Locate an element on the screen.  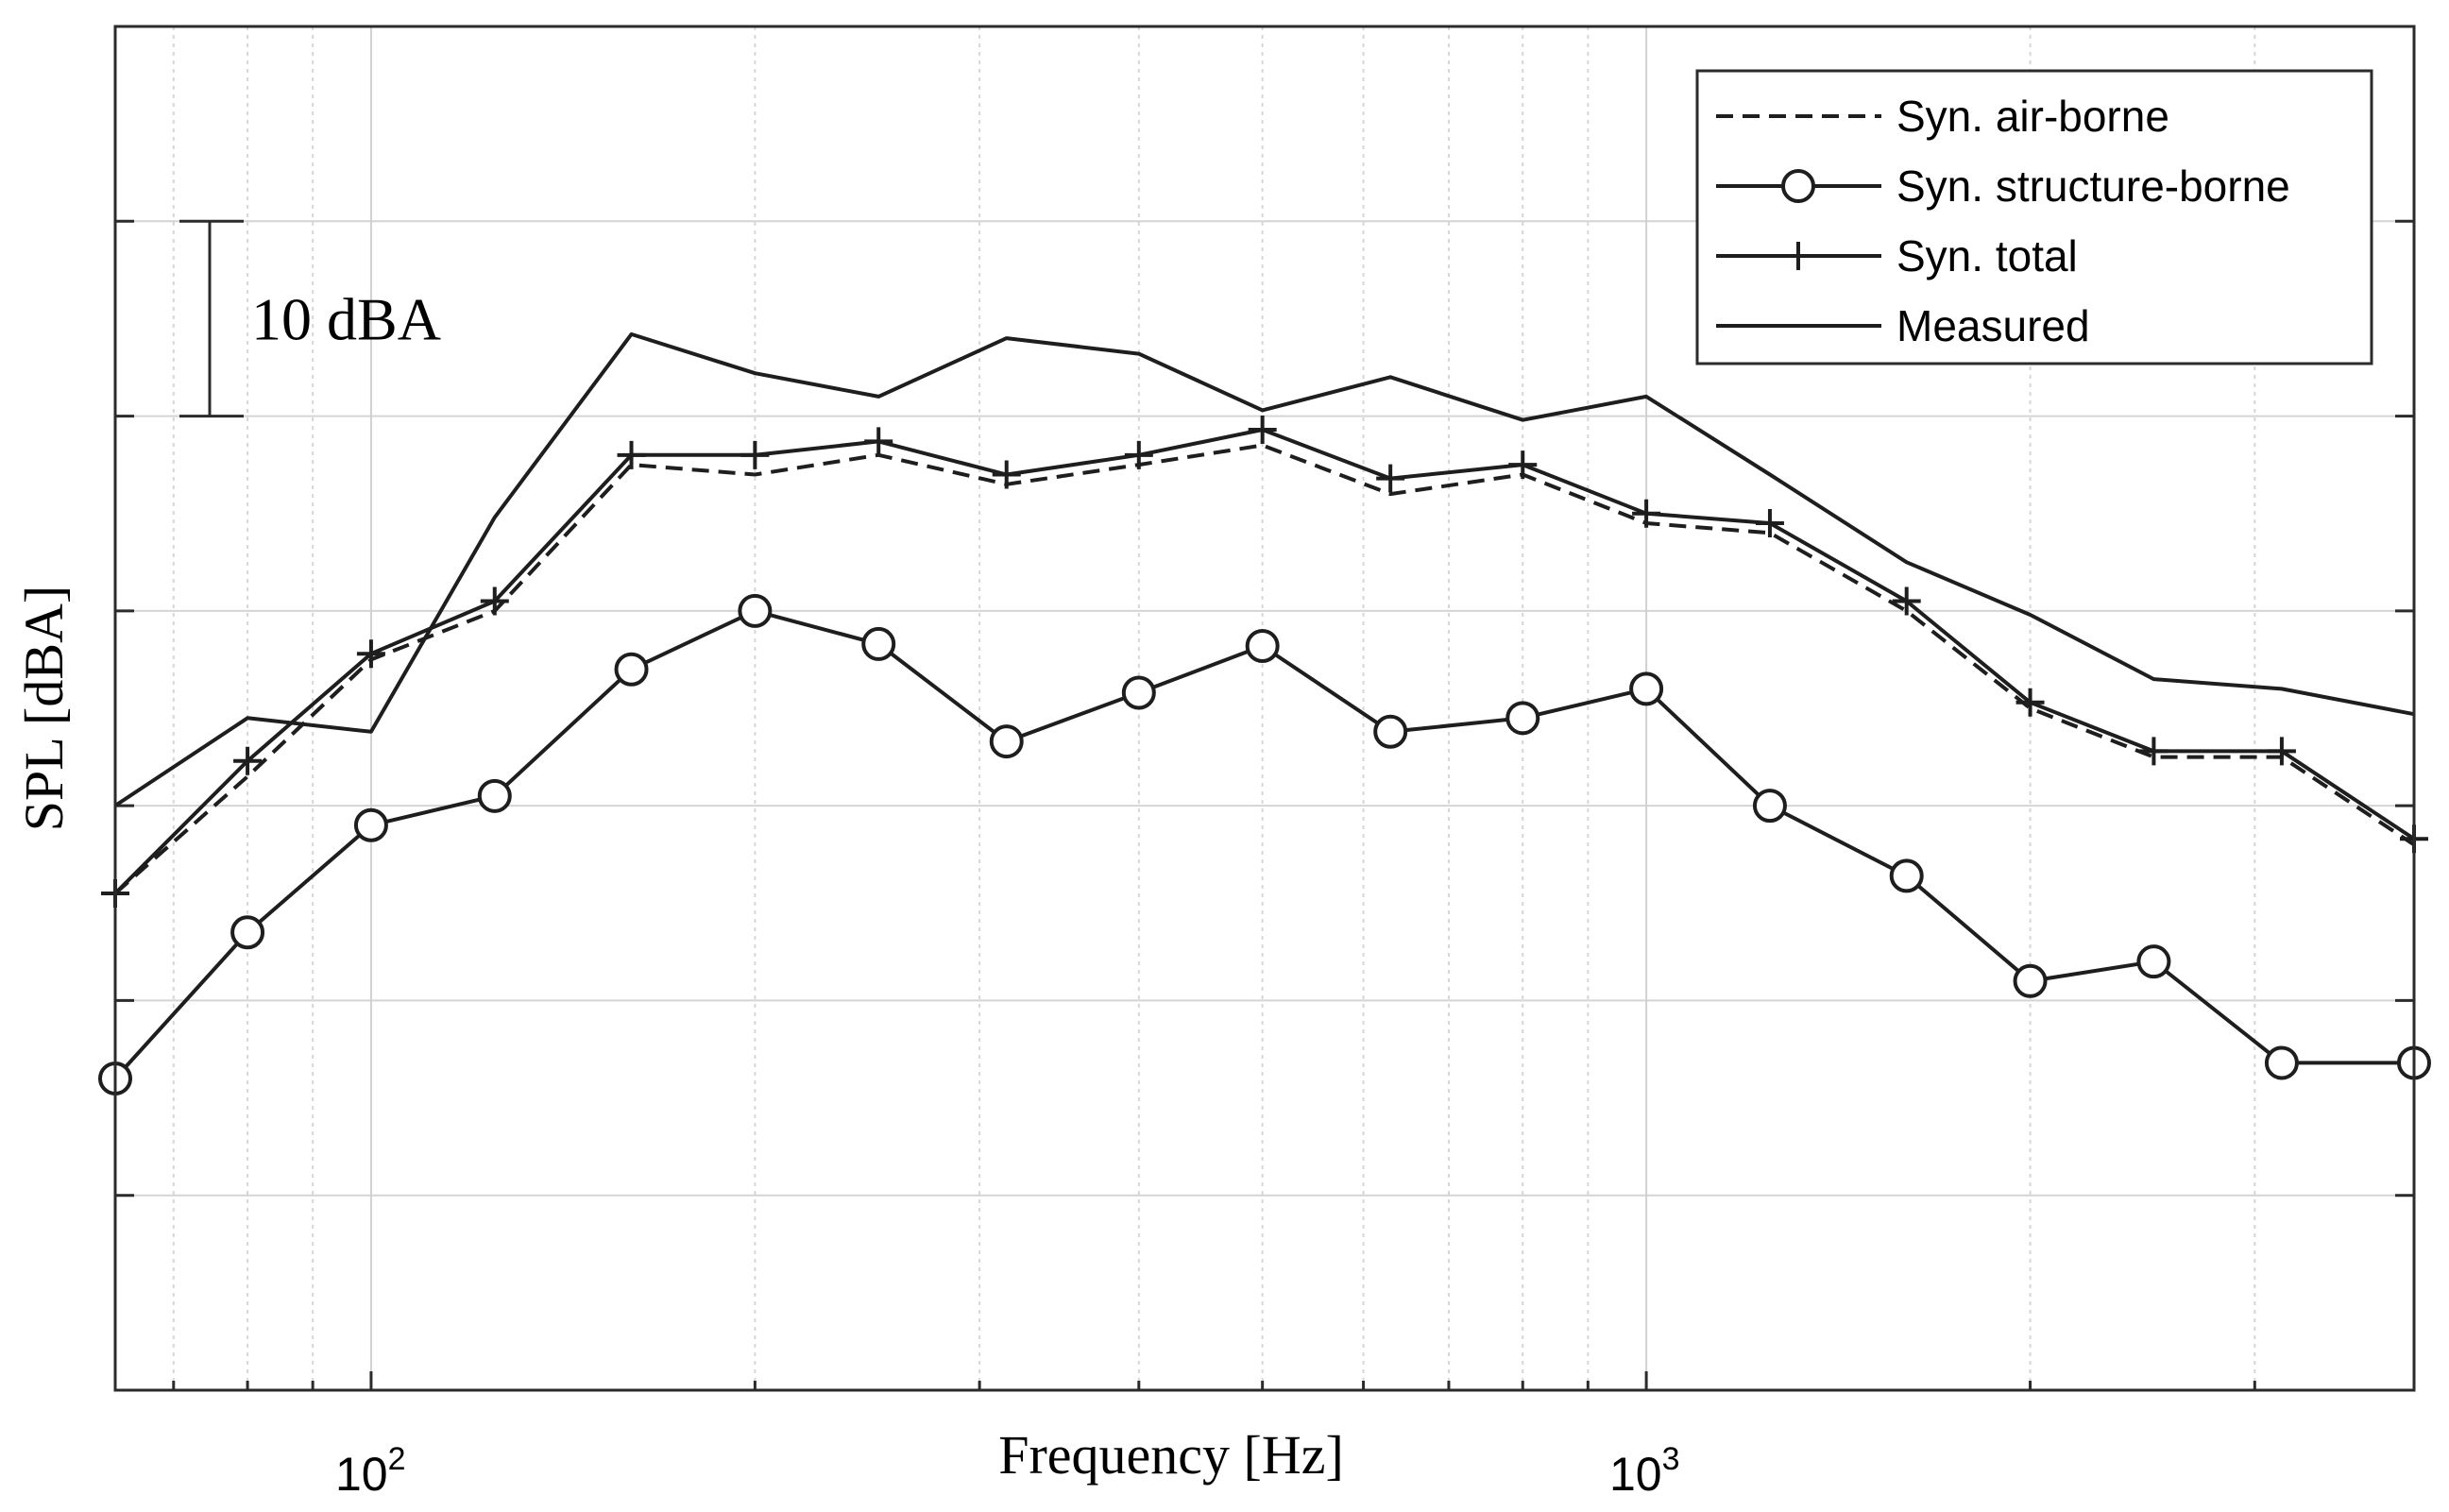
legend-entry-1: Syn. air-borne is located at coordinates (1942, 116).